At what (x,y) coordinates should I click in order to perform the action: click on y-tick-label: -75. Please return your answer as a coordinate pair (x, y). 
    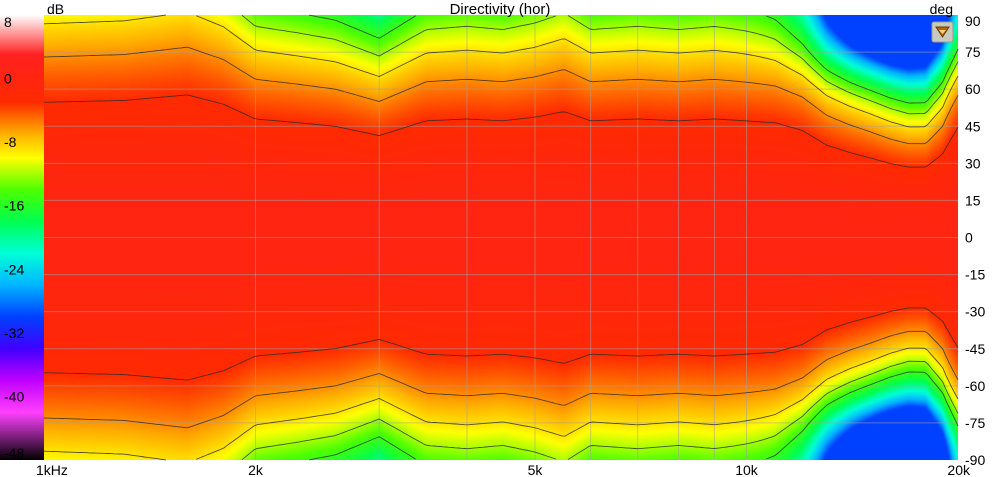
    Looking at the image, I should click on (975, 423).